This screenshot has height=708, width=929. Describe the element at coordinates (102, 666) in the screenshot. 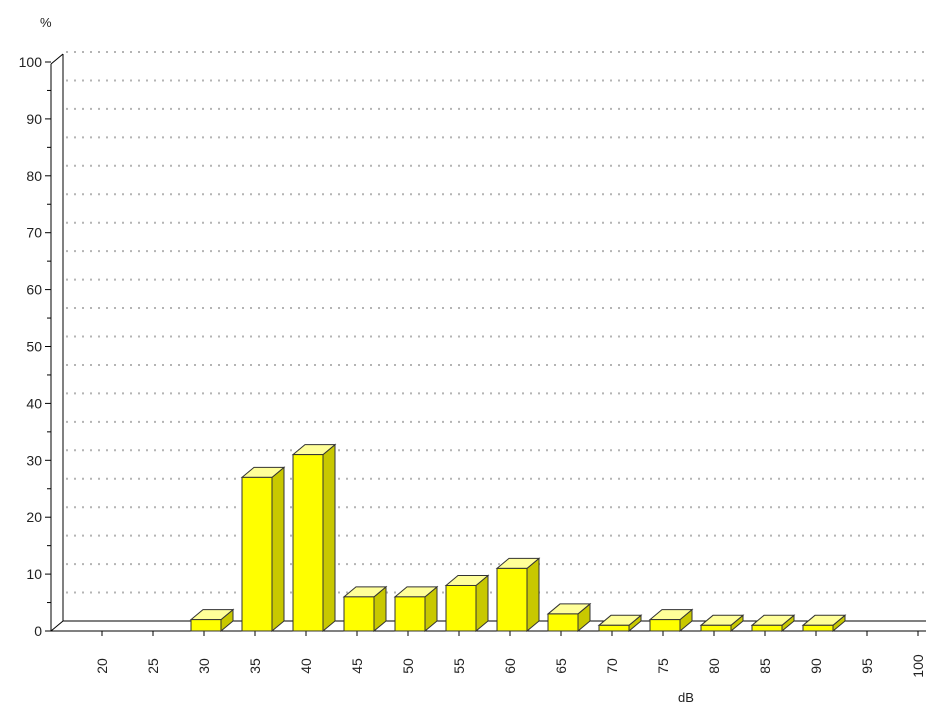

I see `x-tick-label: 20` at that location.